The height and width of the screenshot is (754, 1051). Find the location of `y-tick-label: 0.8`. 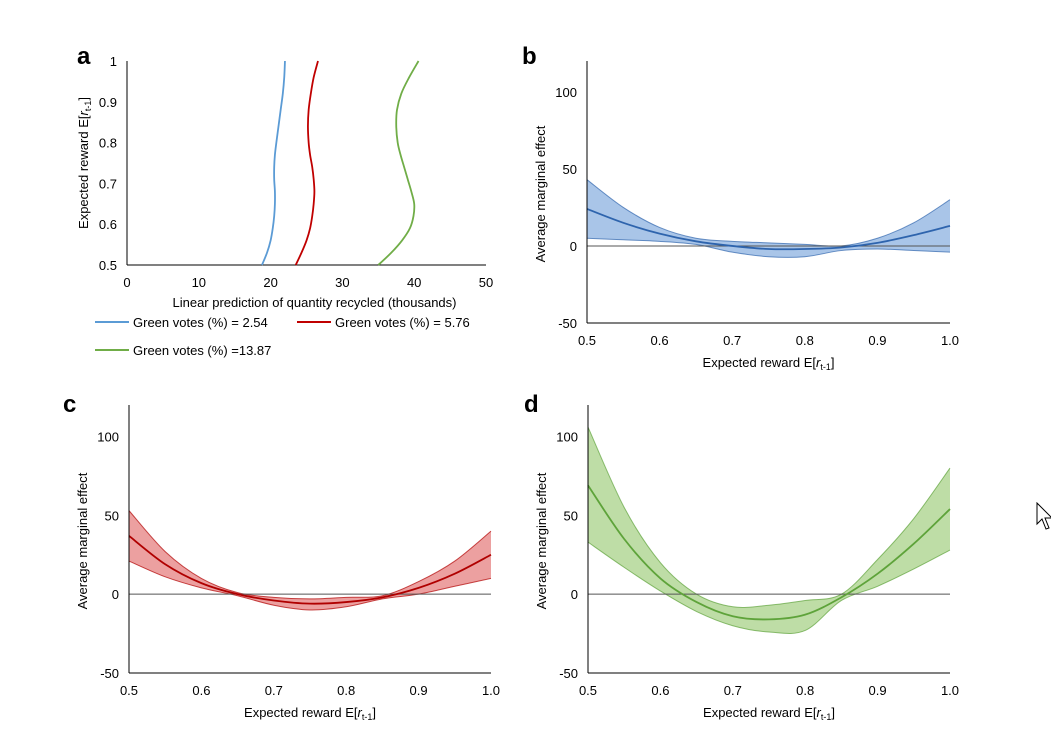

y-tick-label: 0.8 is located at coordinates (108, 143).